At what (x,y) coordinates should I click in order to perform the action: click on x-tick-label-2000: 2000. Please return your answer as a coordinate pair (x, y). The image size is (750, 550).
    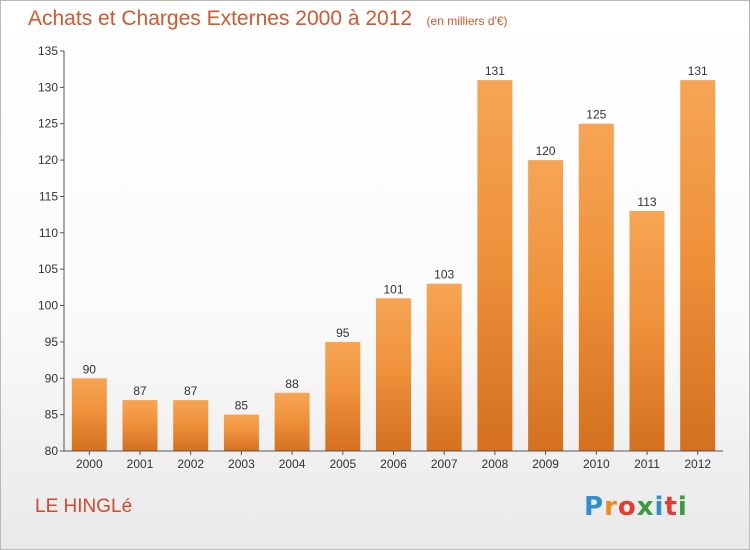
    Looking at the image, I should click on (89, 464).